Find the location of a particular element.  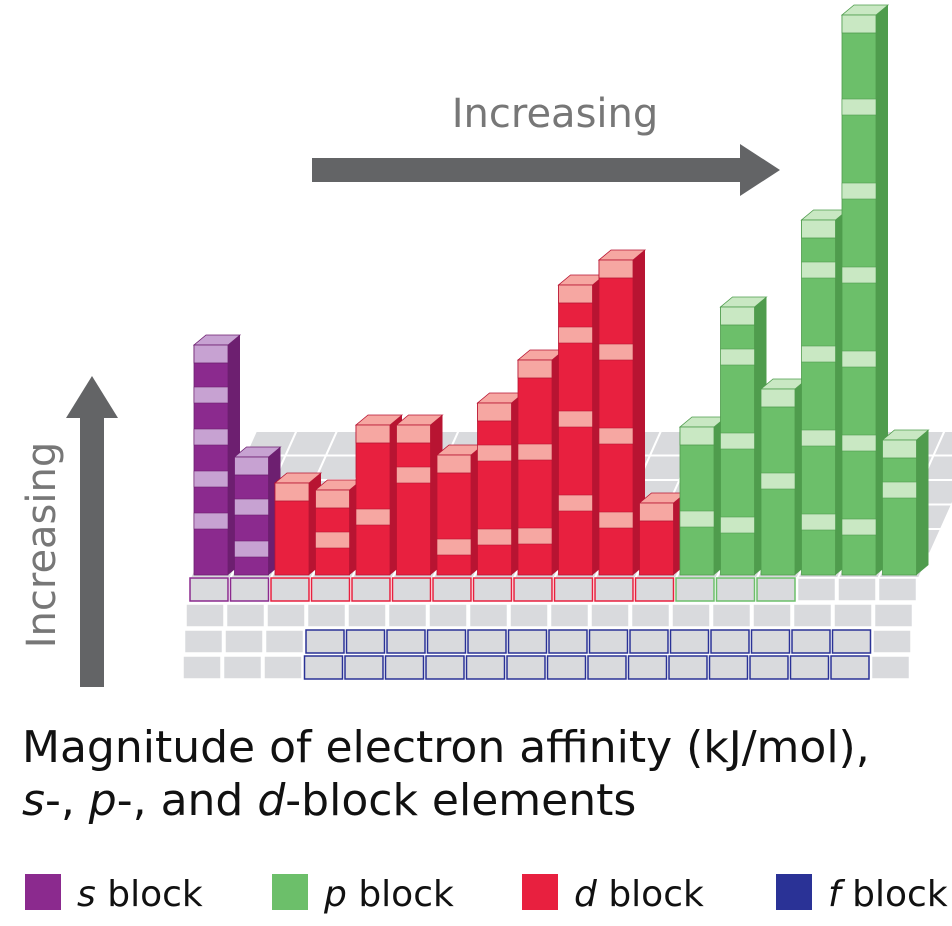

bar-side is located at coordinates (923, 502).